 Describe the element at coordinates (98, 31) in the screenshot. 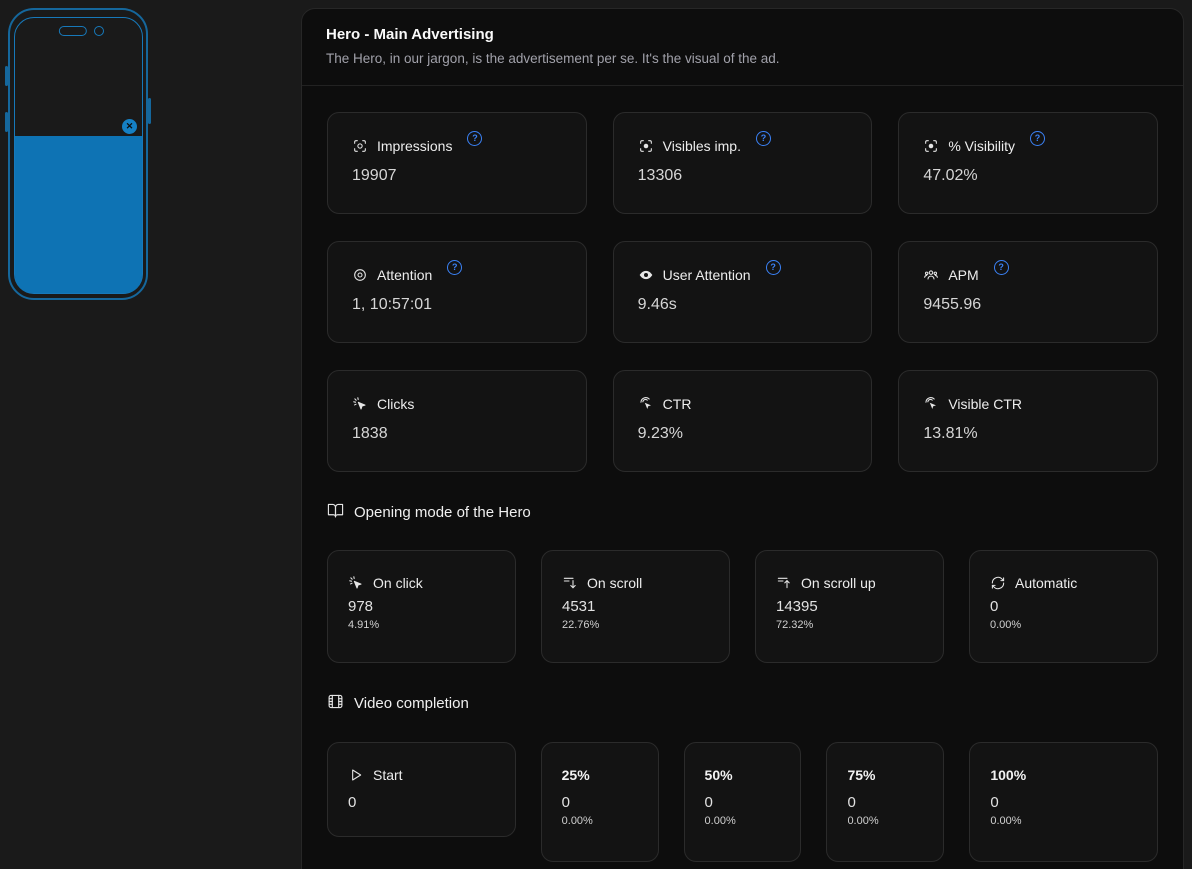

I see `phone-camera-icon` at that location.